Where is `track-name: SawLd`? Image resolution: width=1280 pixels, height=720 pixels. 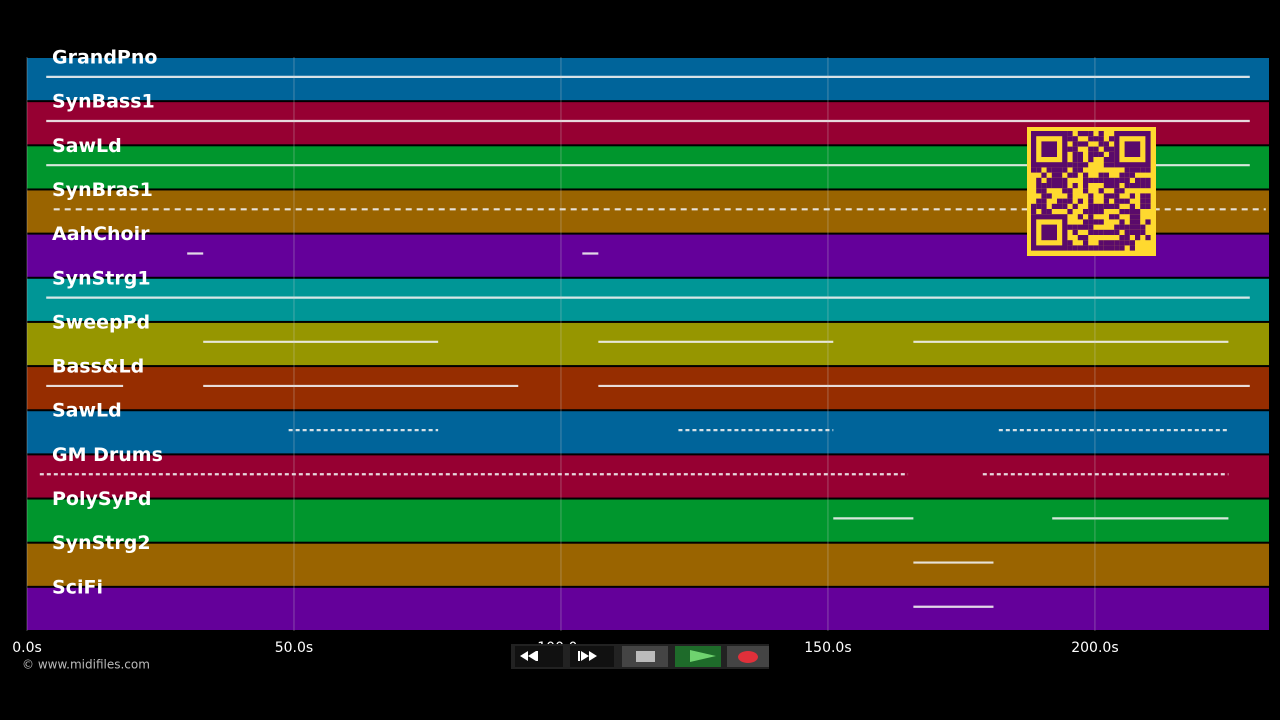
track-name: SawLd is located at coordinates (87, 146).